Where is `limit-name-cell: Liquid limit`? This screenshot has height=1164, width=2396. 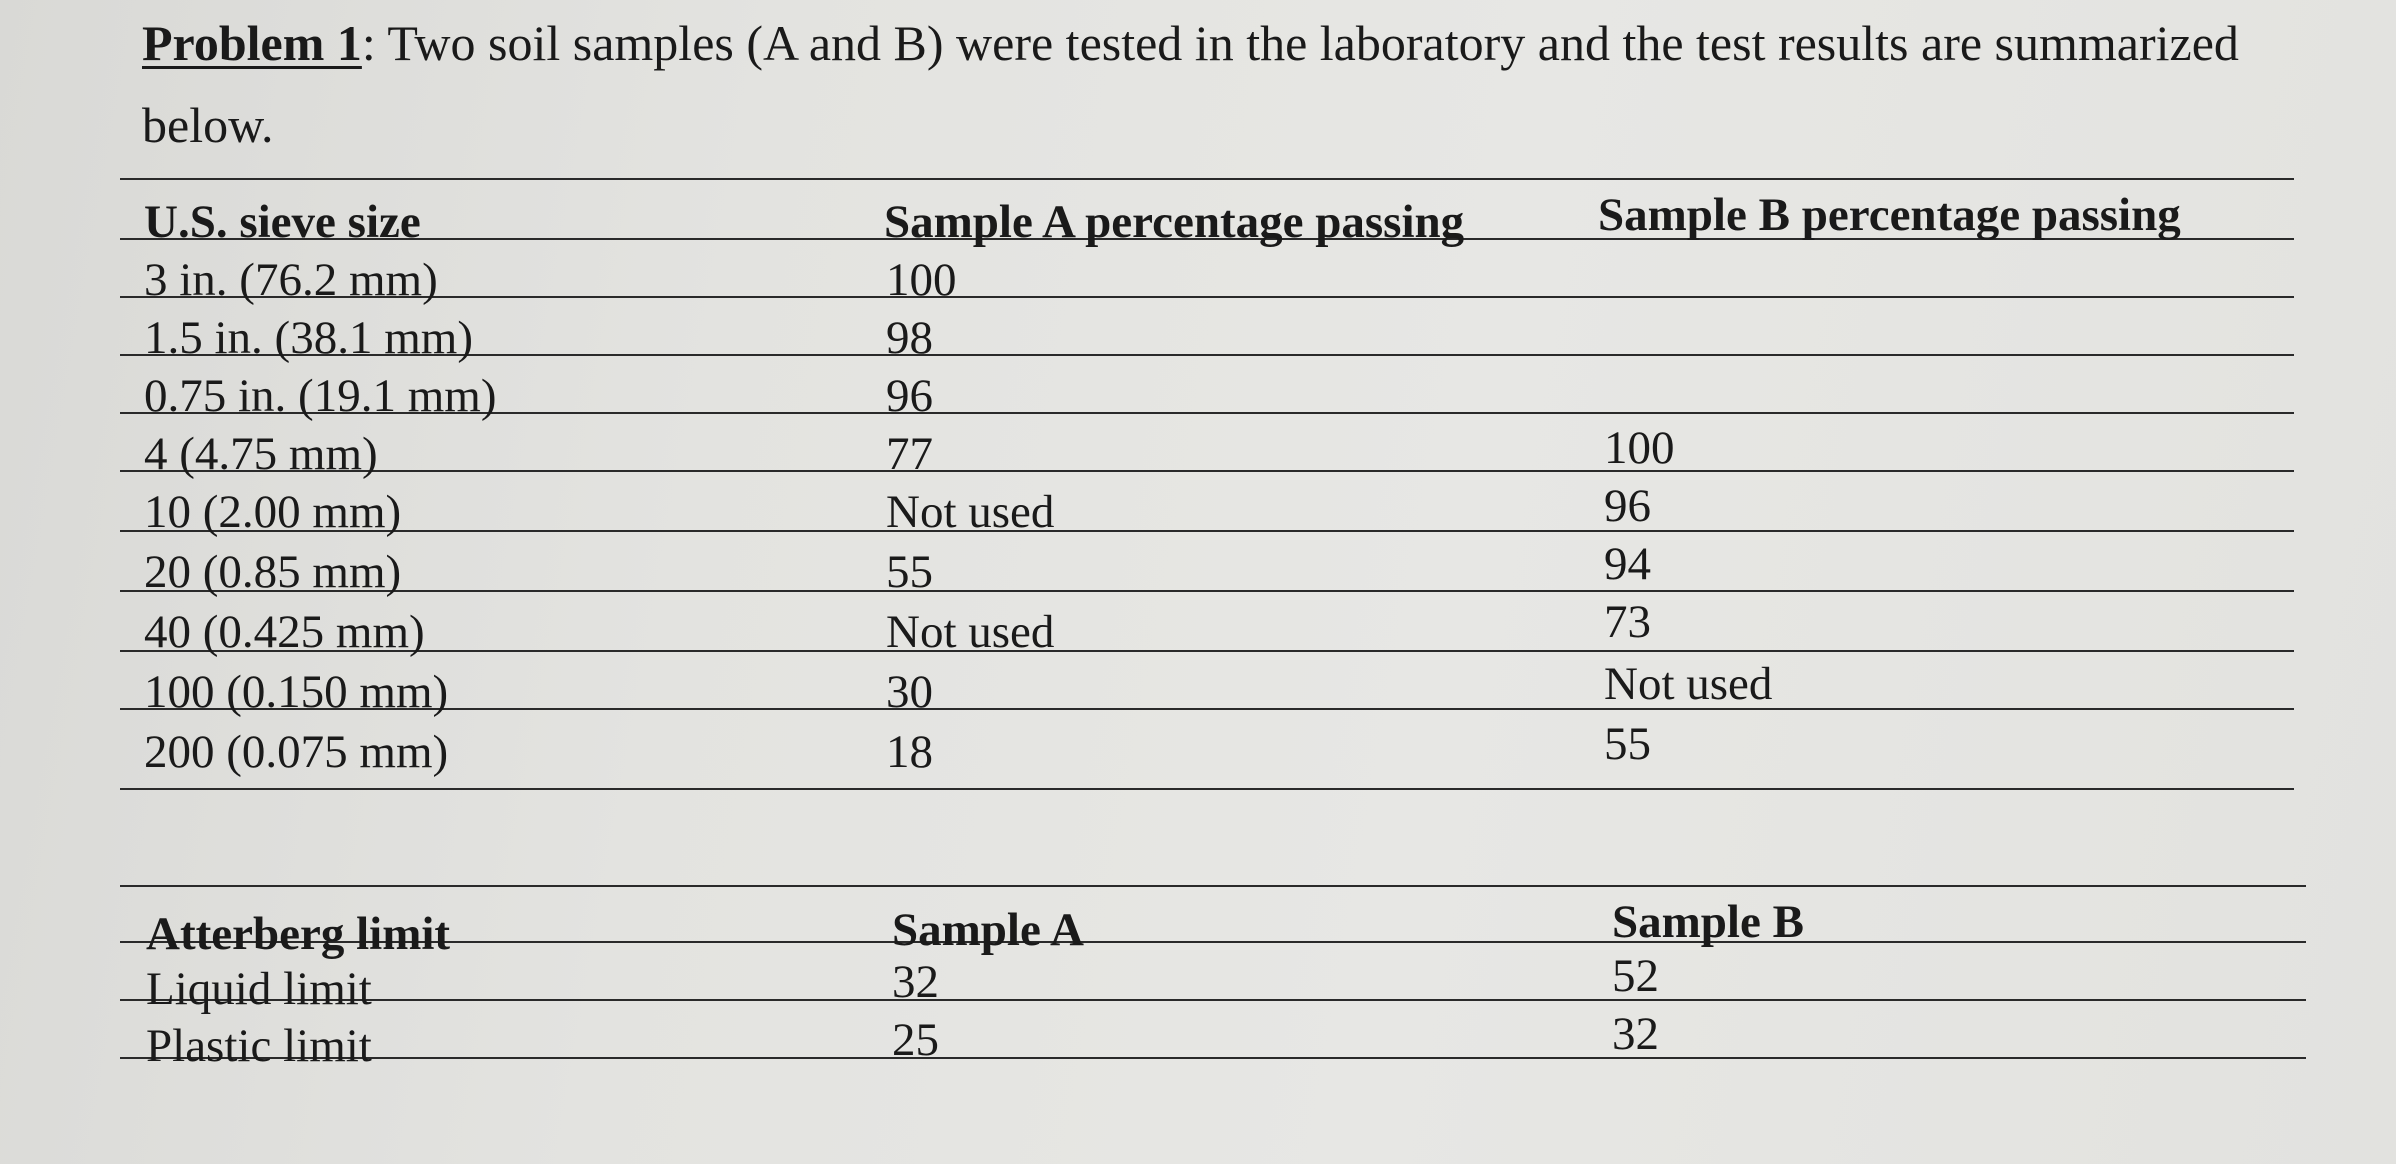 limit-name-cell: Liquid limit is located at coordinates (259, 989).